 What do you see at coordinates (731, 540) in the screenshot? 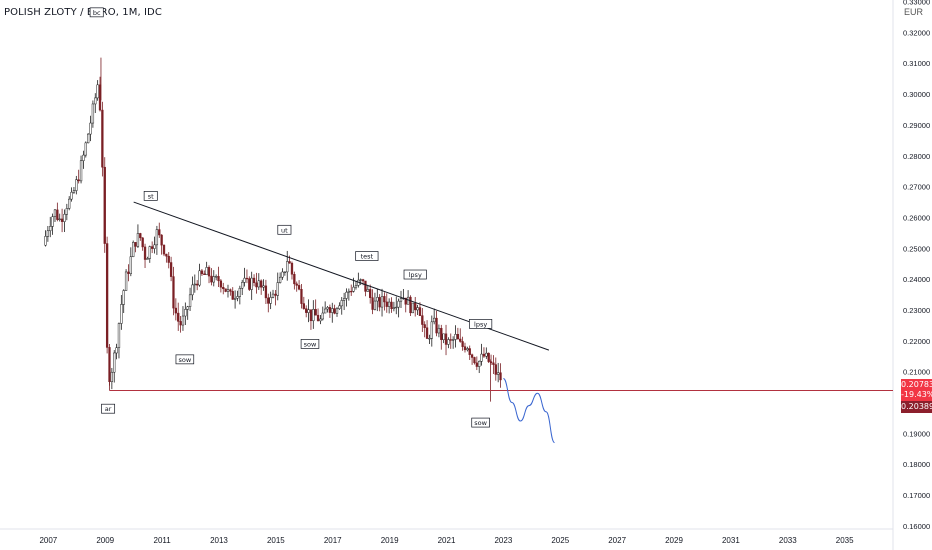
I see `x-tick-label: 2031` at bounding box center [731, 540].